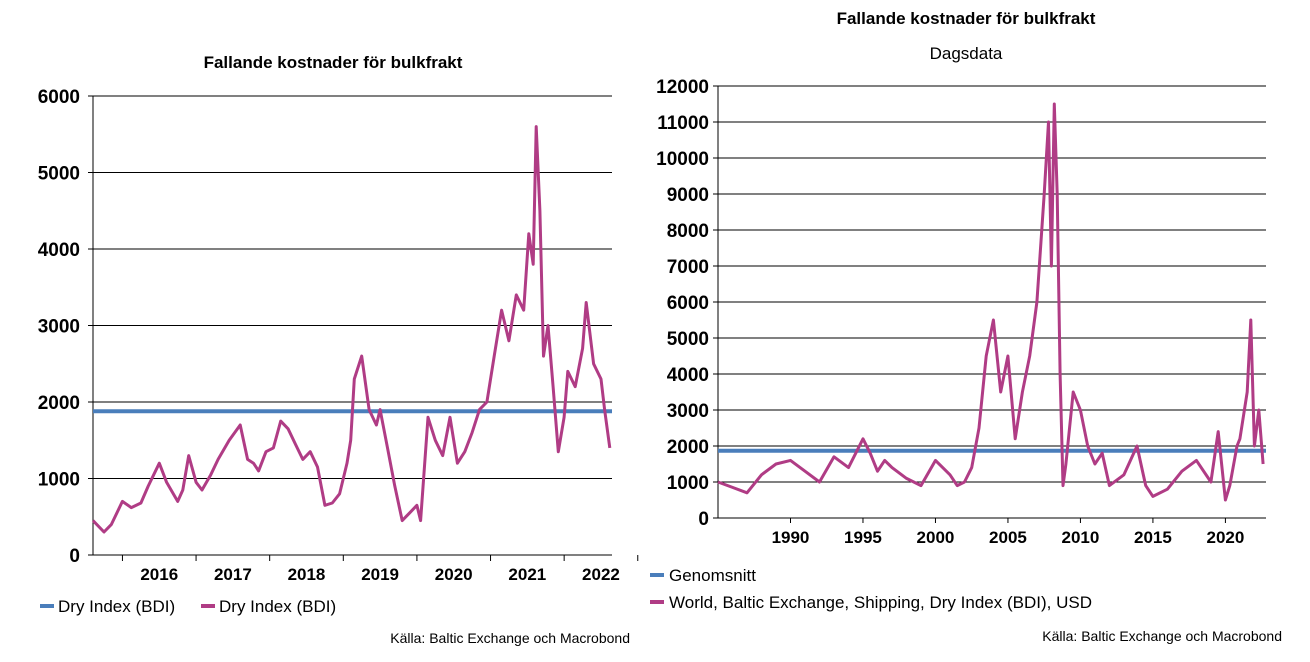 Image resolution: width=1310 pixels, height=662 pixels. I want to click on left-x-axis: 2016 2017 2018 2019 2020 2021 2022, so click(366, 569).